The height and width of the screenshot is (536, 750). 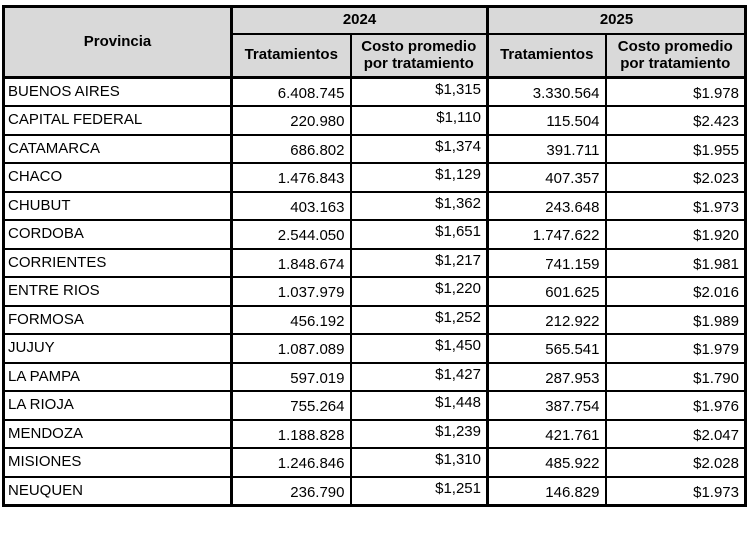 I want to click on cell-provincia: CORRIENTES, so click(x=117, y=262).